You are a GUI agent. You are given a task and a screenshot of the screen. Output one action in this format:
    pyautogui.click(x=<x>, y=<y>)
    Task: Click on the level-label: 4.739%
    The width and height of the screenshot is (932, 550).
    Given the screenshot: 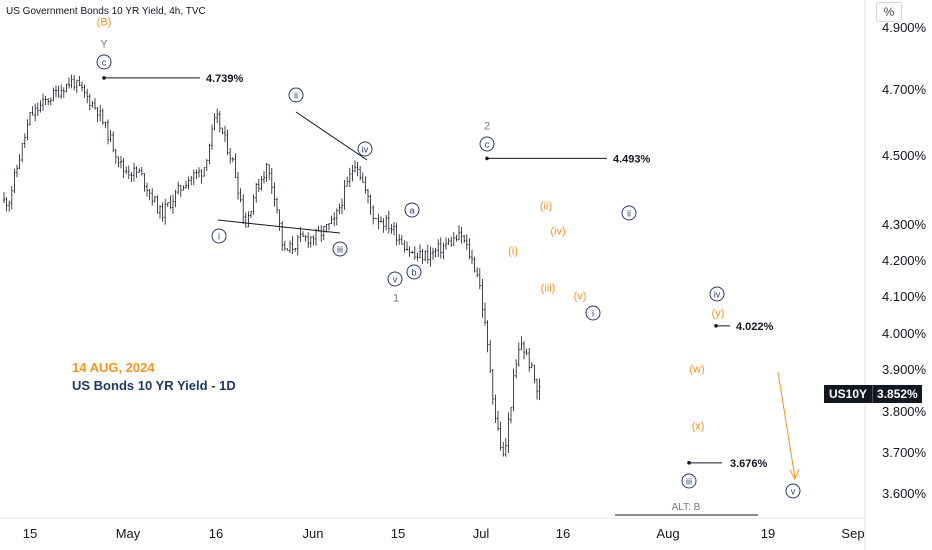 What is the action you would take?
    pyautogui.click(x=225, y=79)
    